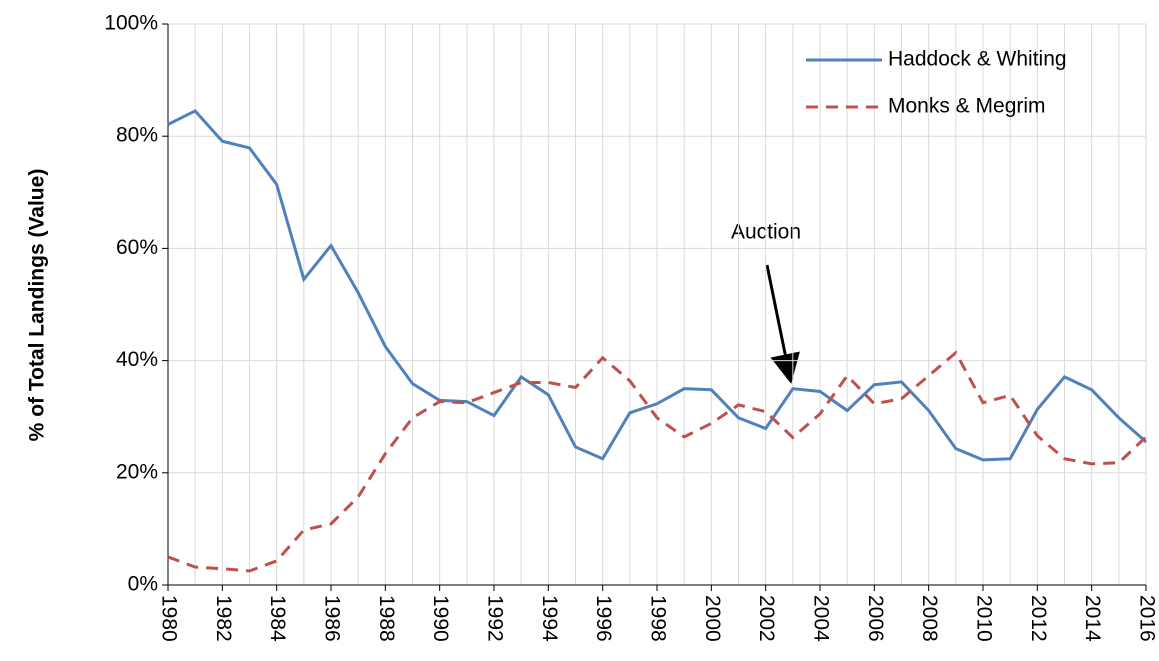 Image resolution: width=1159 pixels, height=661 pixels. Describe the element at coordinates (494, 618) in the screenshot. I see `x-tick-label: 1992` at that location.